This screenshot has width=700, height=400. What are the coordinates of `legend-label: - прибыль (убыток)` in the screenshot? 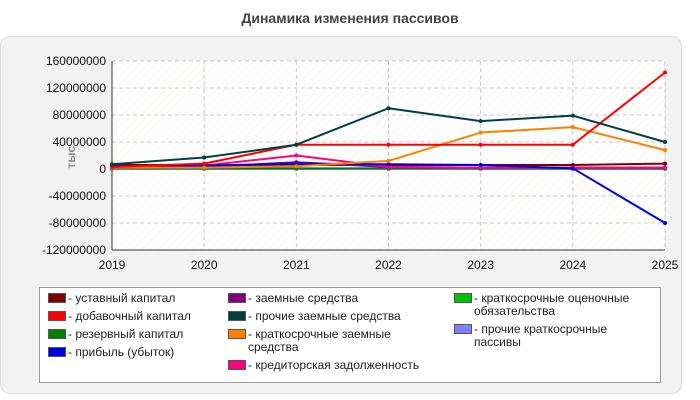 It's located at (121, 352).